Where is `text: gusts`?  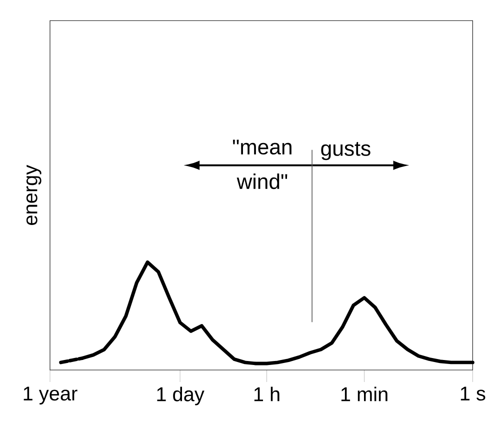
text: gusts is located at coordinates (345, 151).